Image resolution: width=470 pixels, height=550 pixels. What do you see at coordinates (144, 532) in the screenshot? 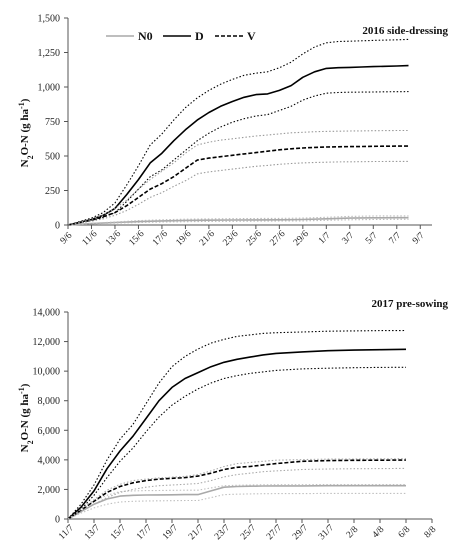
I see `x-tick-label: 17/7` at bounding box center [144, 532].